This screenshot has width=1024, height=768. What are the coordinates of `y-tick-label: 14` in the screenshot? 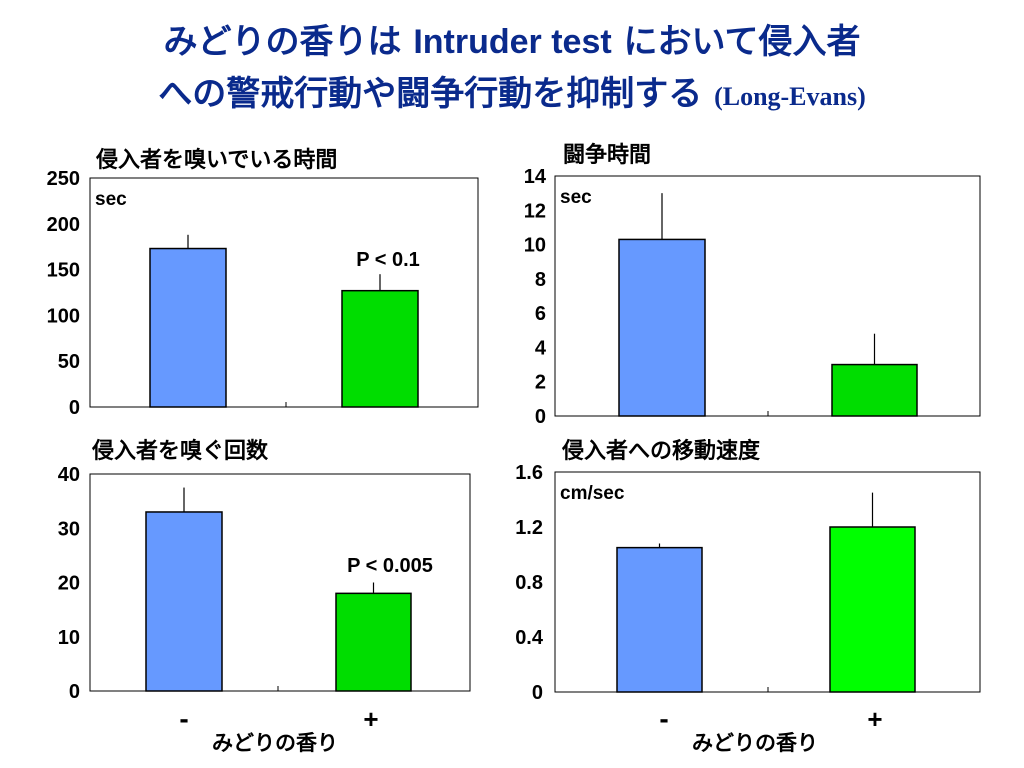 It's located at (535, 177).